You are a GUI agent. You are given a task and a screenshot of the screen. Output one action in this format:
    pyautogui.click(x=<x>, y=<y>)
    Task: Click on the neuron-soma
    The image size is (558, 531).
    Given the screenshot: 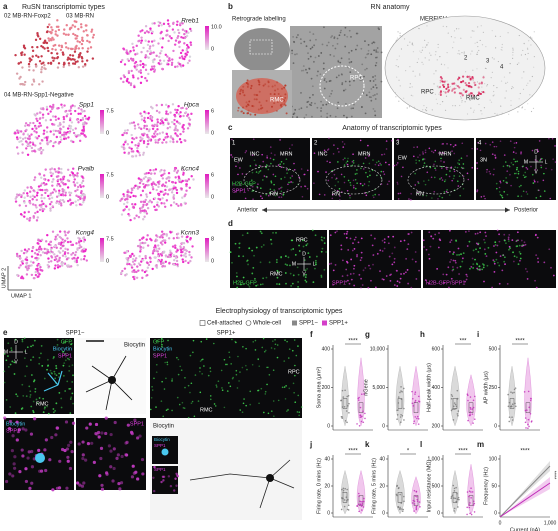 What is the action you would take?
    pyautogui.click(x=112, y=380)
    